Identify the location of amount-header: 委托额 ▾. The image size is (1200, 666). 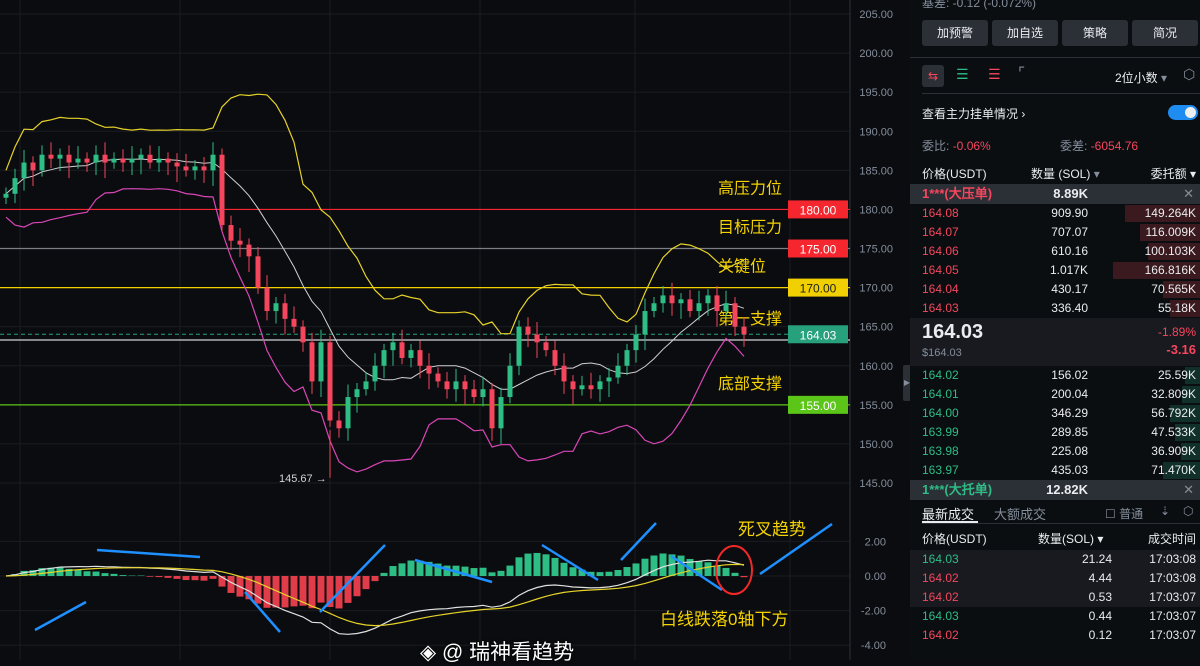
(1173, 173).